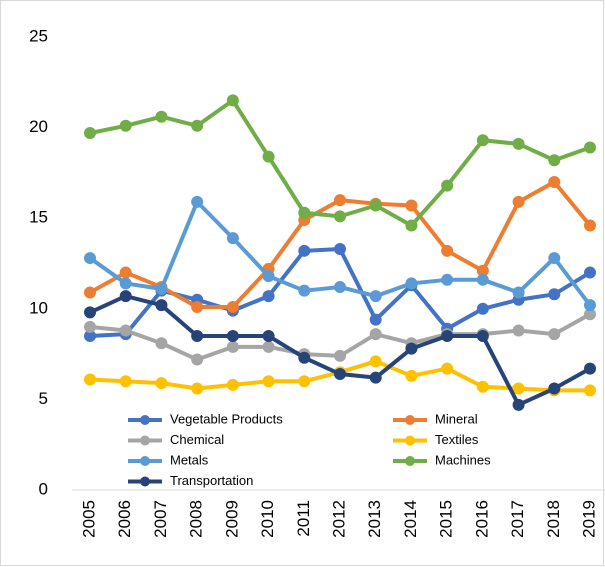 The height and width of the screenshot is (567, 605). Describe the element at coordinates (43, 398) in the screenshot. I see `y-tick-label: 5` at that location.